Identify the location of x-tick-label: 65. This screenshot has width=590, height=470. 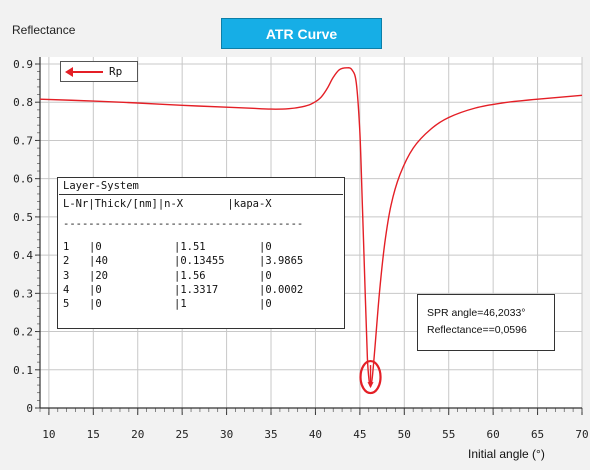
(537, 434).